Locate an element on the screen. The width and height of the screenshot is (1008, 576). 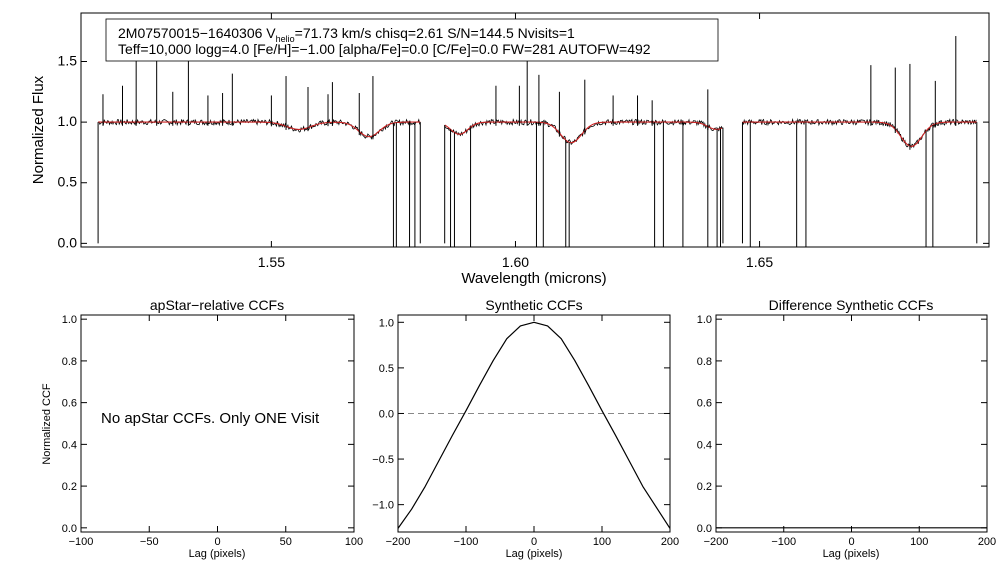
x-tick-label: 1.60 is located at coordinates (515, 262).